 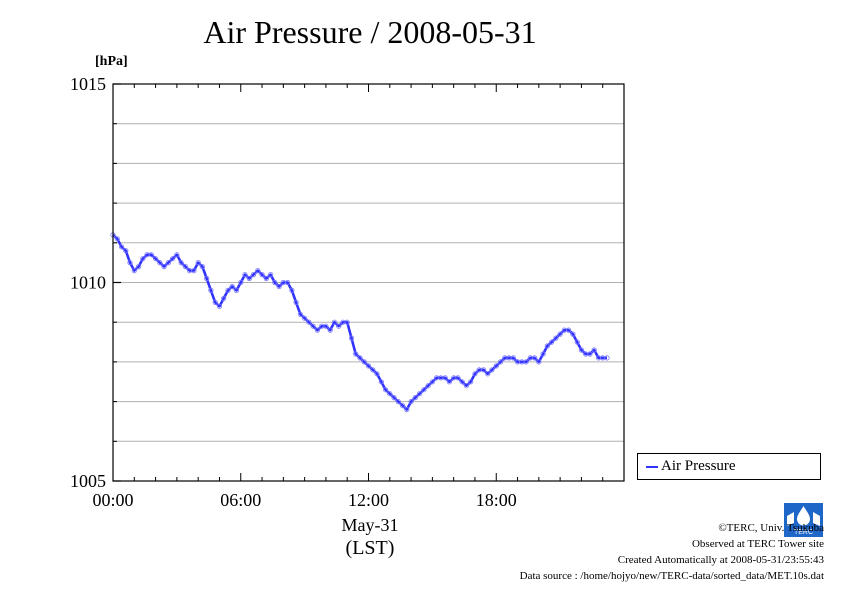 I want to click on footer-copyright: ©TERC, Univ. Tsukuba, so click(x=771, y=528).